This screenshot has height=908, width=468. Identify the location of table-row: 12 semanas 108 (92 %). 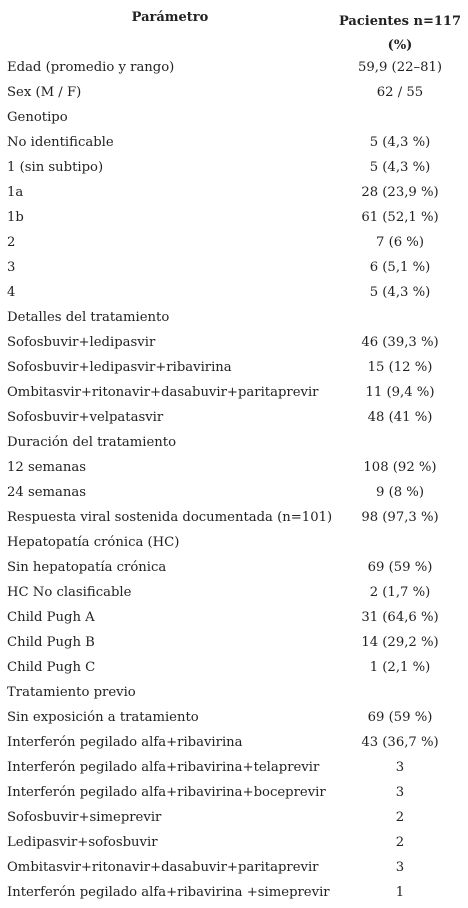
(234, 468).